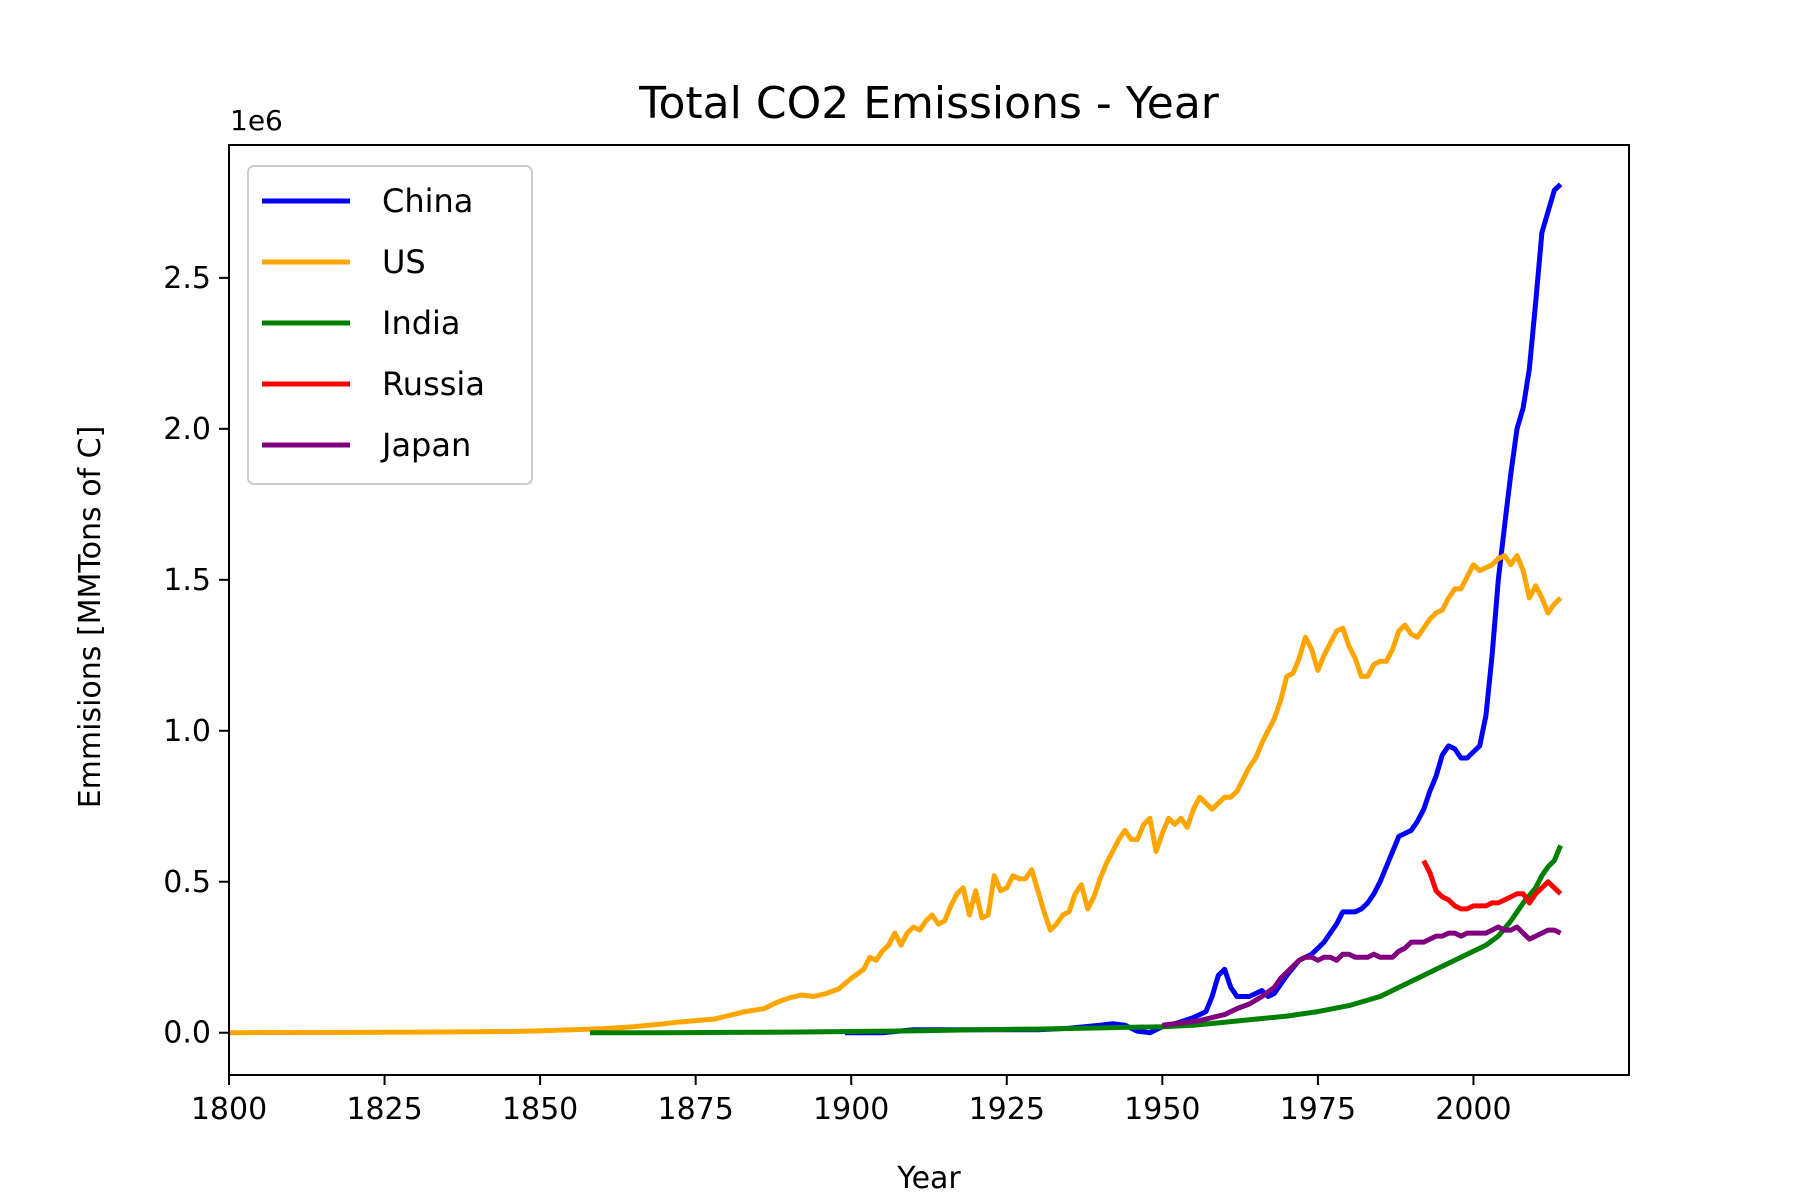 This screenshot has height=1200, width=1800. What do you see at coordinates (384, 1109) in the screenshot?
I see `x-tick-label: 1825` at bounding box center [384, 1109].